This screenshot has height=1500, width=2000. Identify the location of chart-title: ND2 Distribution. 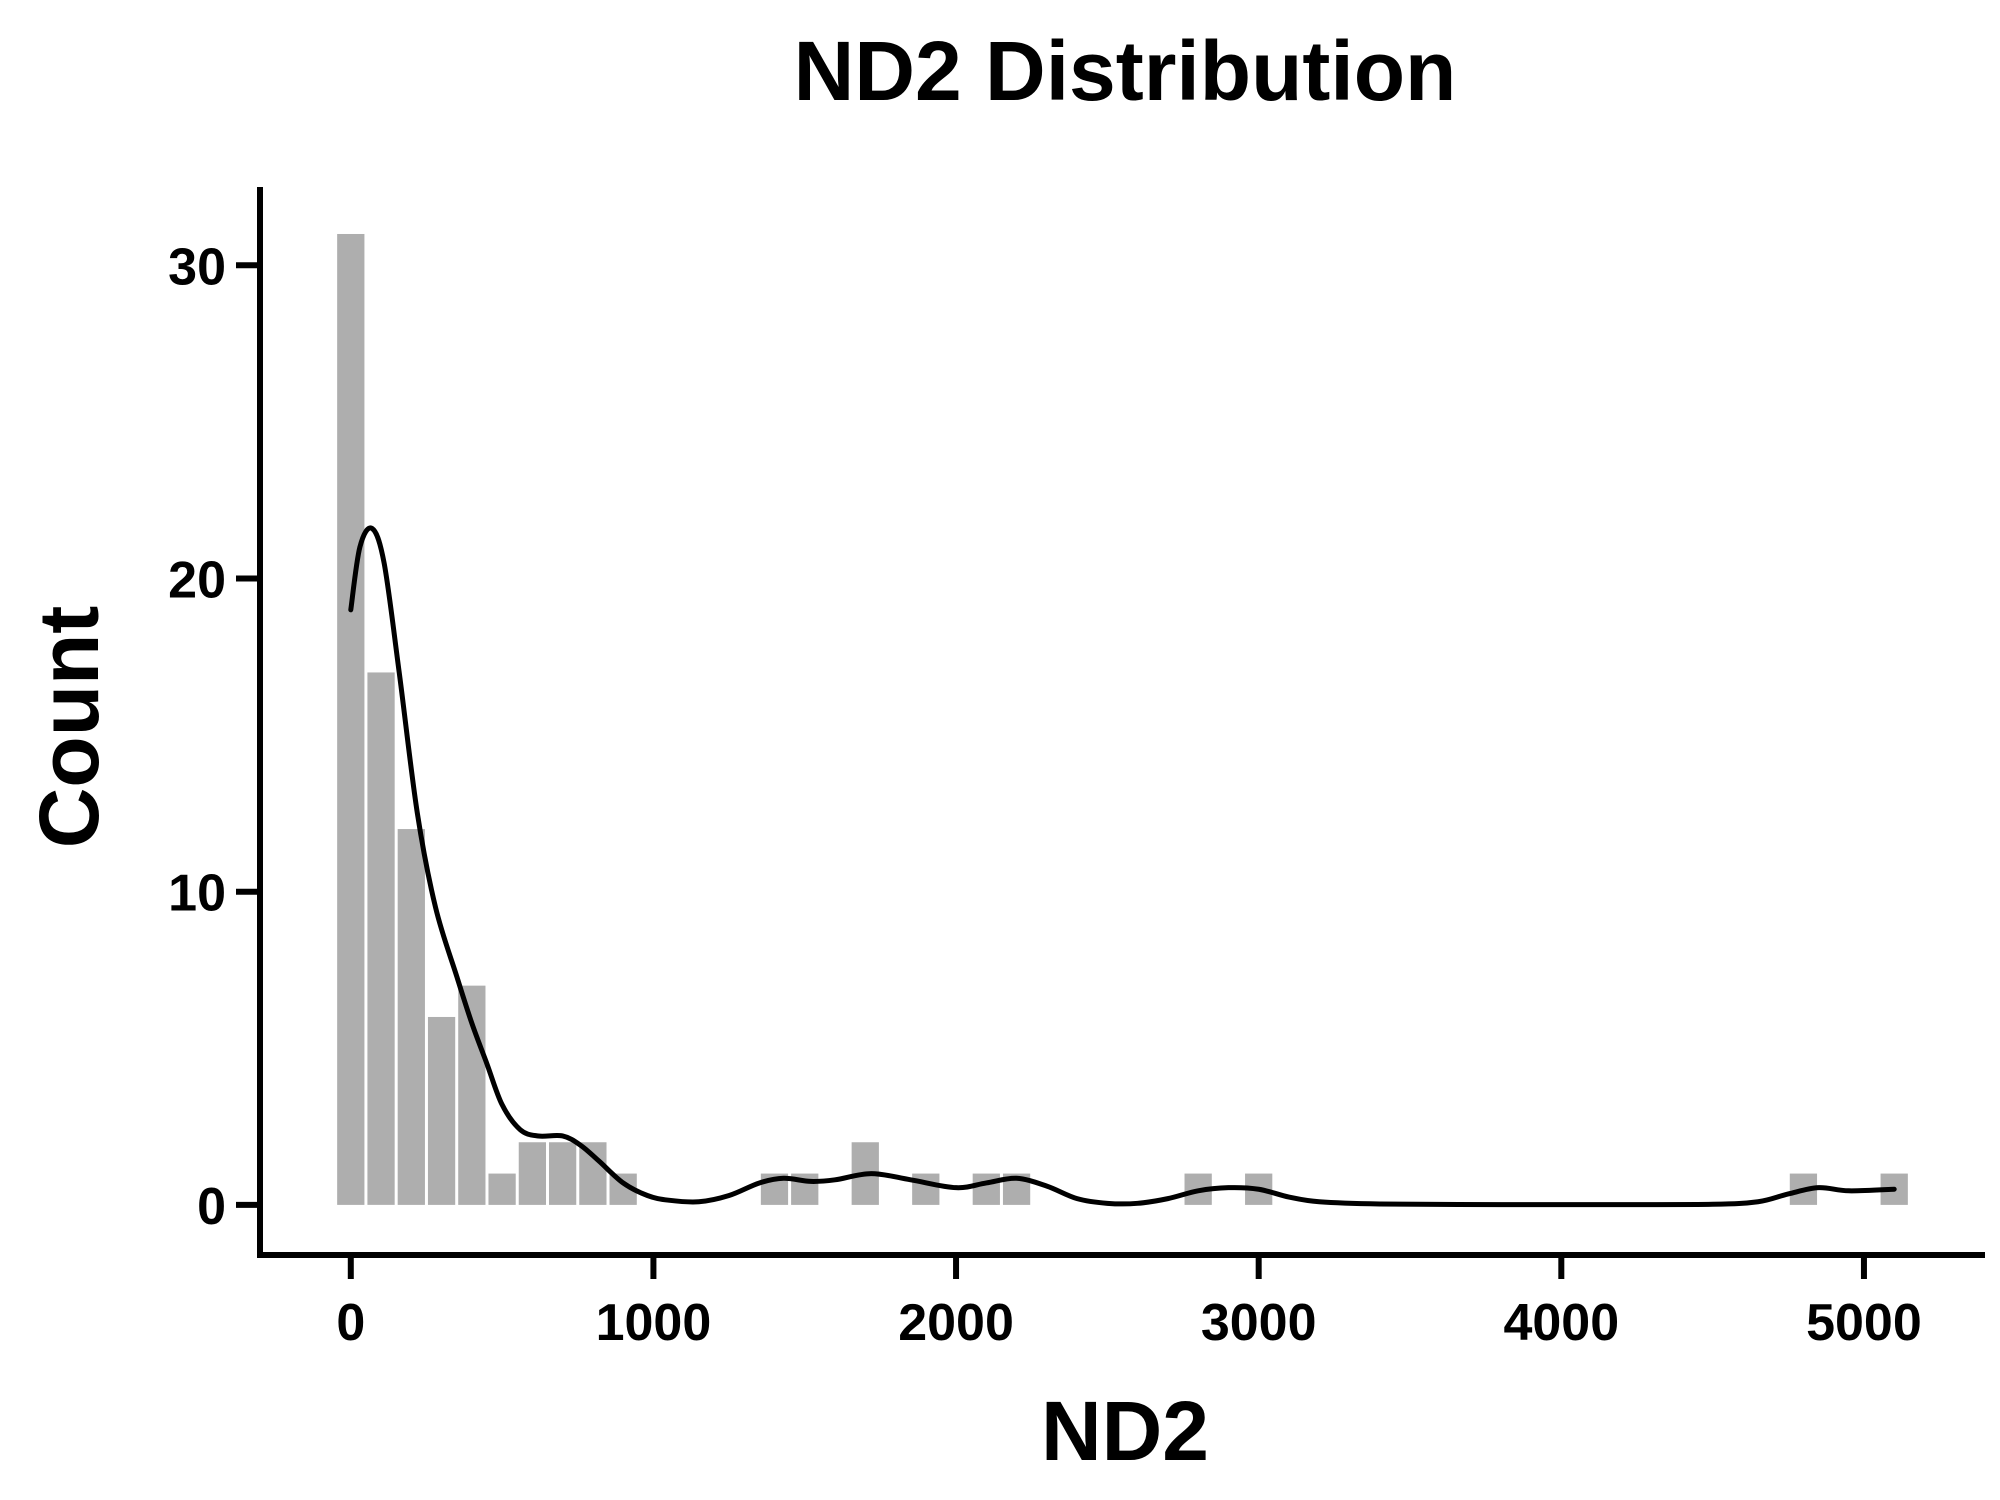
(1125, 71).